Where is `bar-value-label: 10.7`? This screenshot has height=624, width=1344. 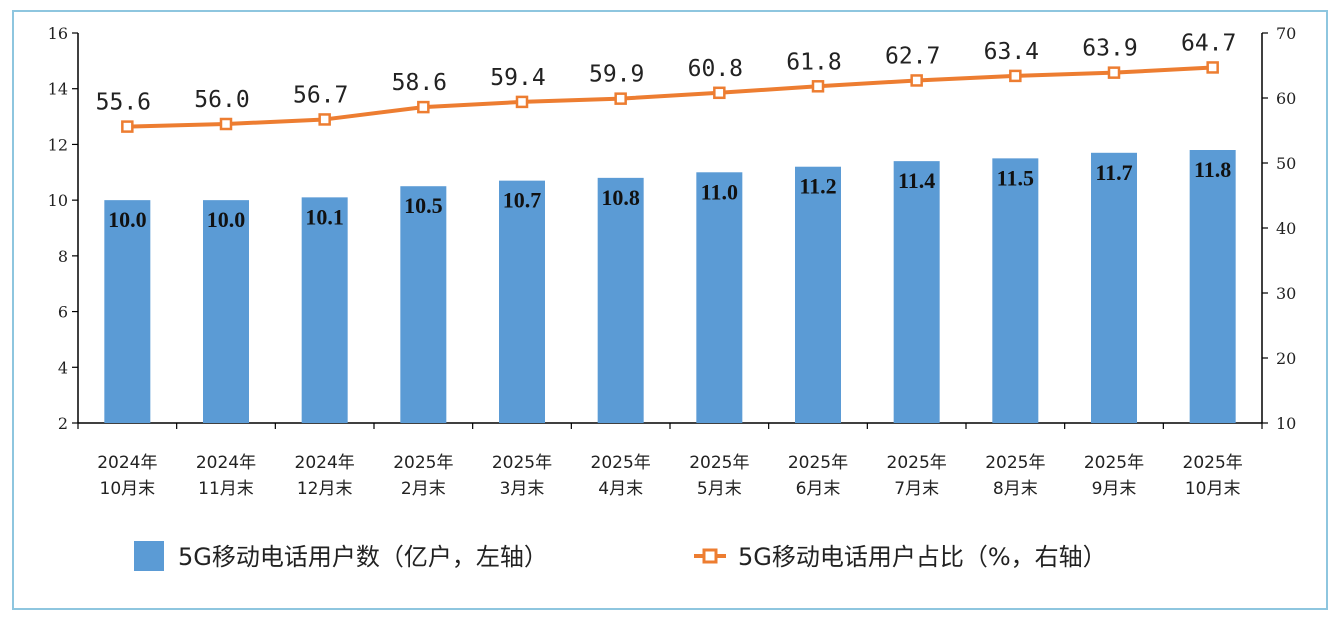 bar-value-label: 10.7 is located at coordinates (522, 200).